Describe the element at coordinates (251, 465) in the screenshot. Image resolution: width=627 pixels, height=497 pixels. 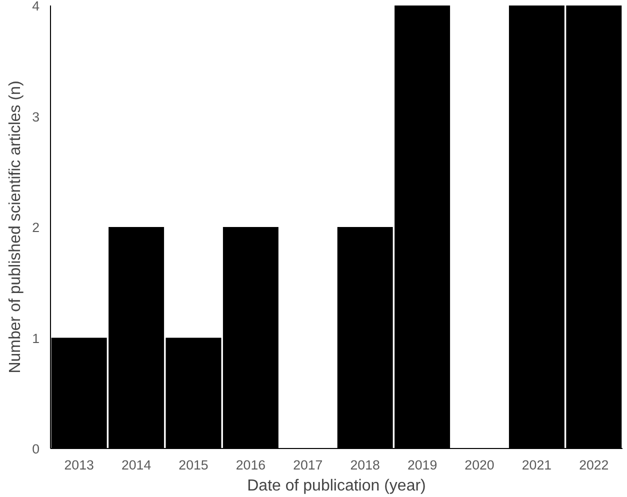
I see `x-tick-label: 2016` at that location.